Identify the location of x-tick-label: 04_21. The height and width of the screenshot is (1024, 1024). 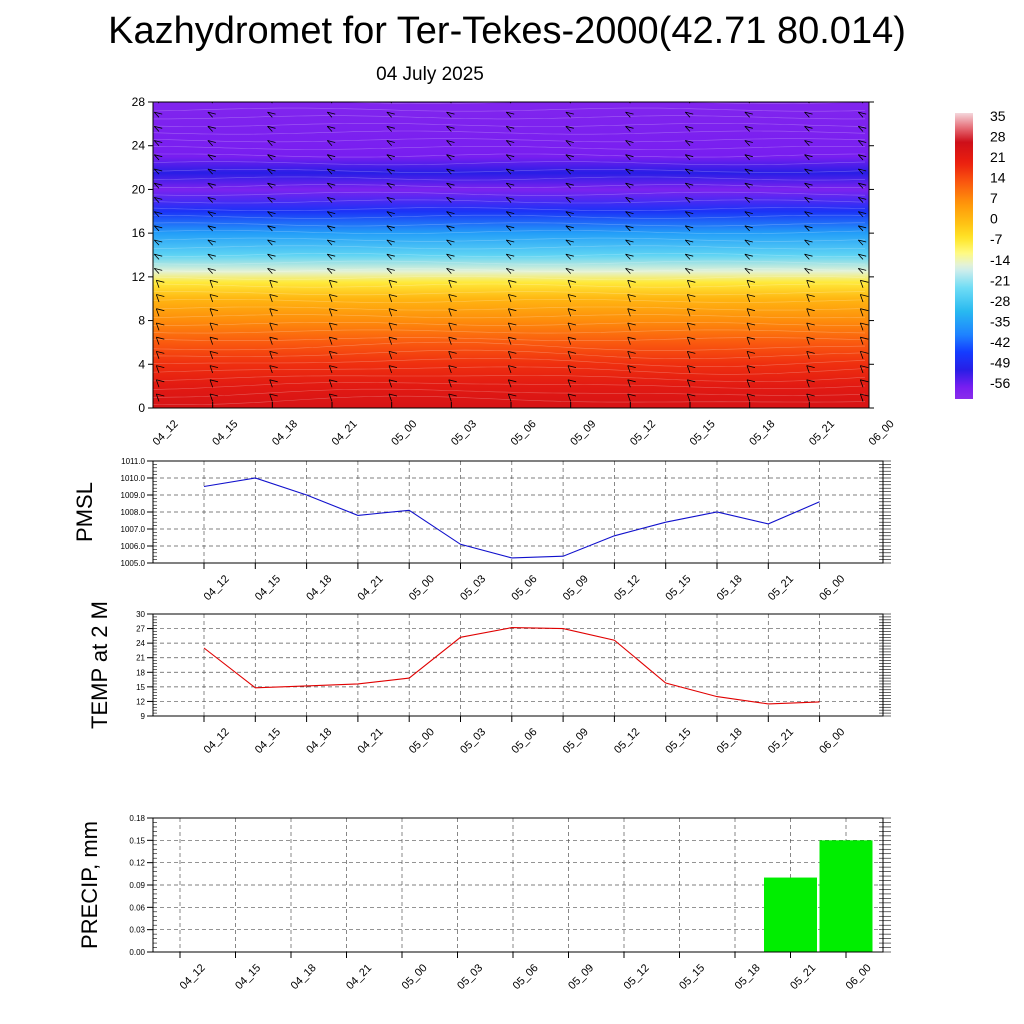
(345, 433).